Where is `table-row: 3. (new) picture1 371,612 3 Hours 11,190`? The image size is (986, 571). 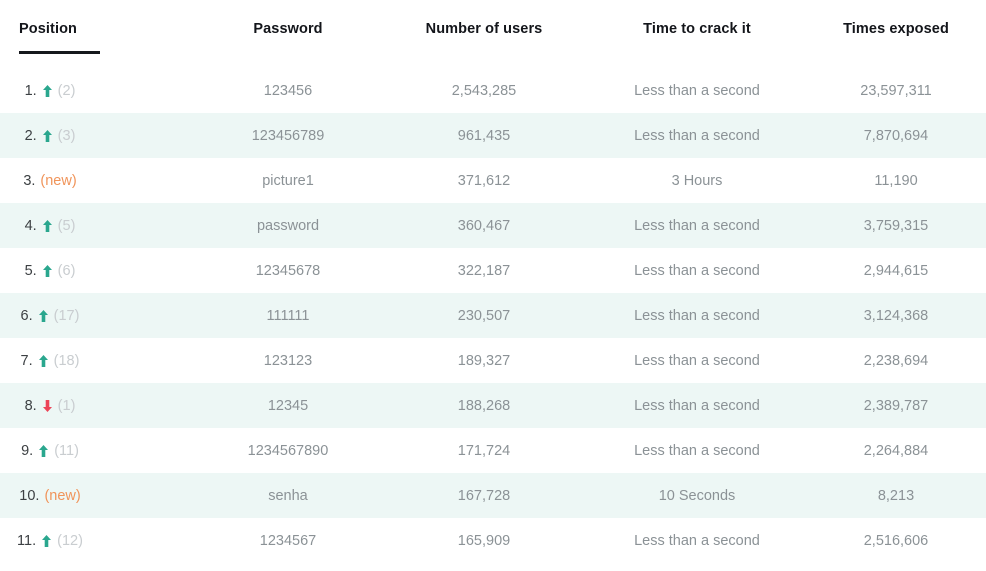 table-row: 3. (new) picture1 371,612 3 Hours 11,190 is located at coordinates (493, 180).